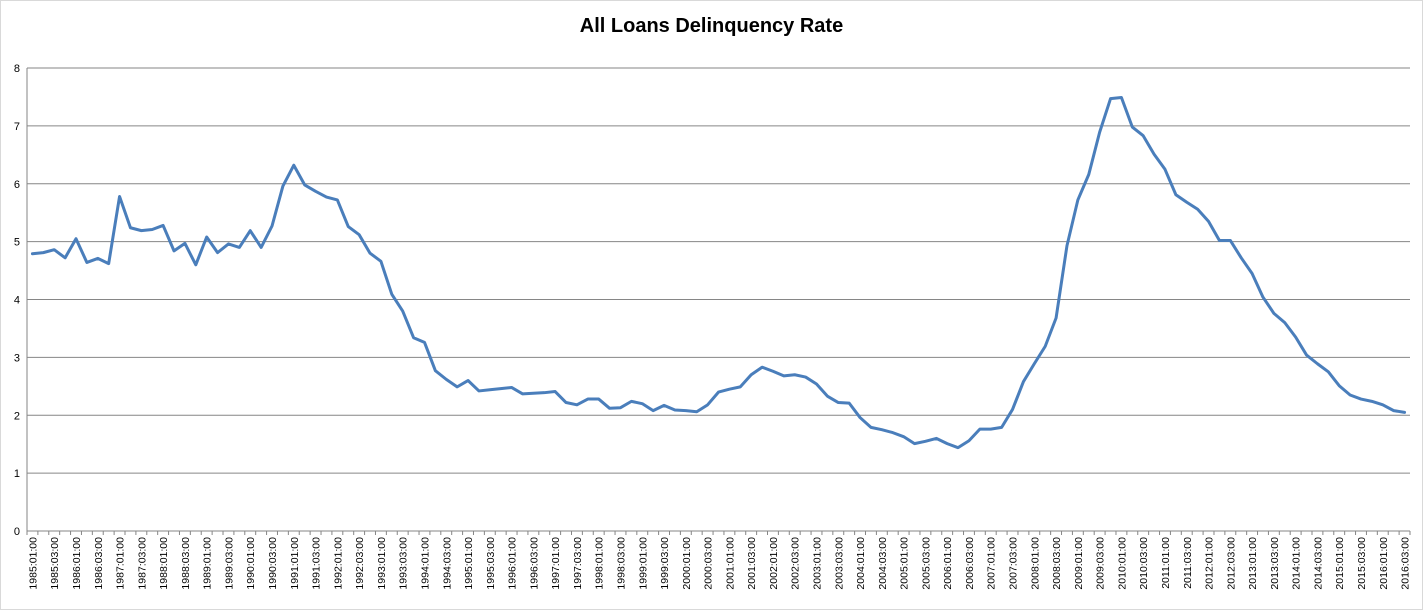  What do you see at coordinates (17, 185) in the screenshot?
I see `y-tick-label: 6` at bounding box center [17, 185].